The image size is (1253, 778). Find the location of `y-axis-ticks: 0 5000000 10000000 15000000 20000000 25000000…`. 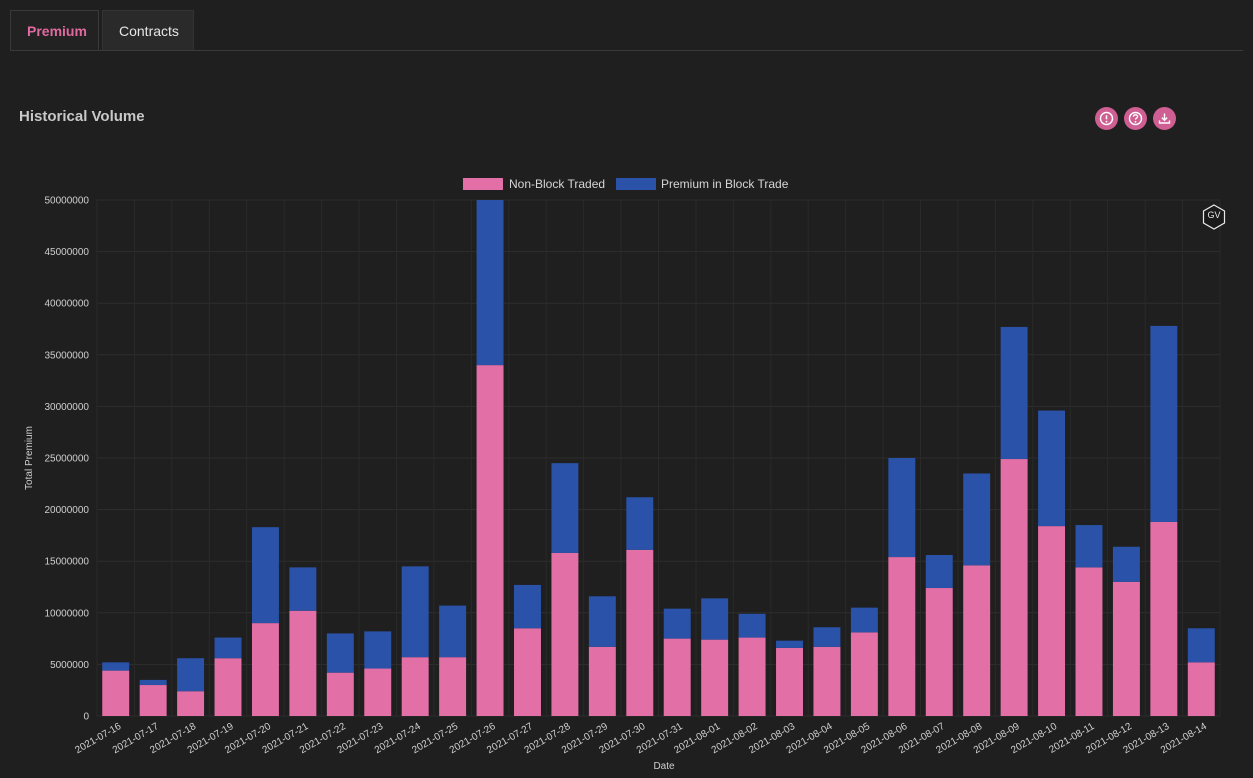

y-axis-ticks: 0 5000000 10000000 15000000 20000000 25000000… is located at coordinates (67, 459).